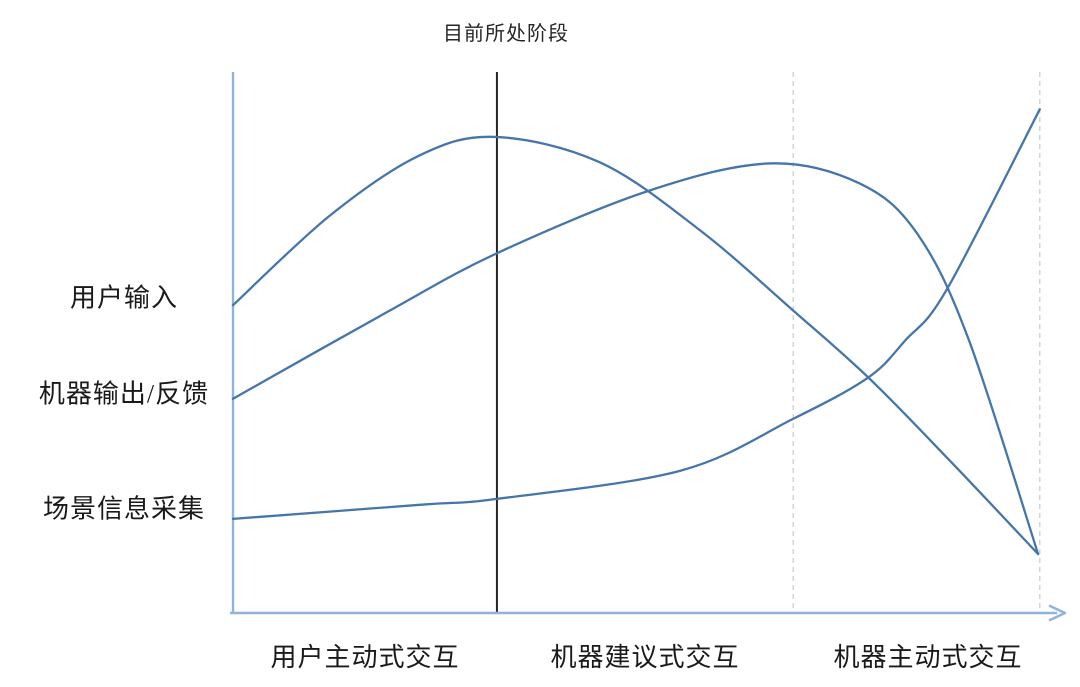  I want to click on x-label-stage-machine-initiated: 机器主动式交互, so click(928, 657).